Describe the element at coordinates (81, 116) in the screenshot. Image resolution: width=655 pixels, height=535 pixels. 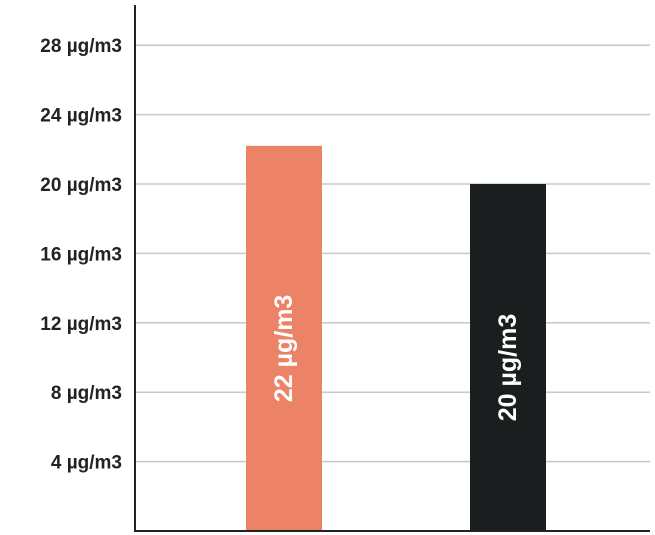
I see `y-tick-label: 24 µg/m3` at that location.